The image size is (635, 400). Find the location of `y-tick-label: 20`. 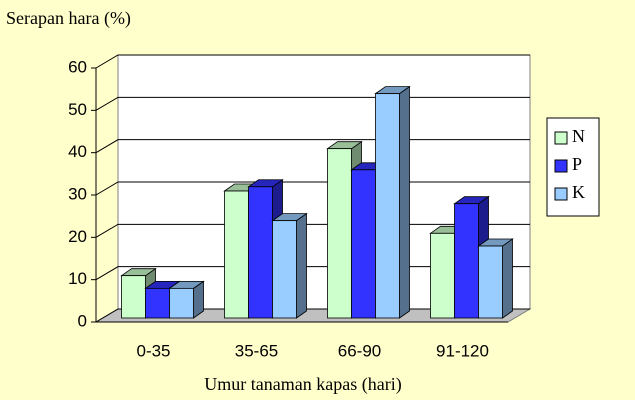

y-tick-label: 20 is located at coordinates (77, 236).